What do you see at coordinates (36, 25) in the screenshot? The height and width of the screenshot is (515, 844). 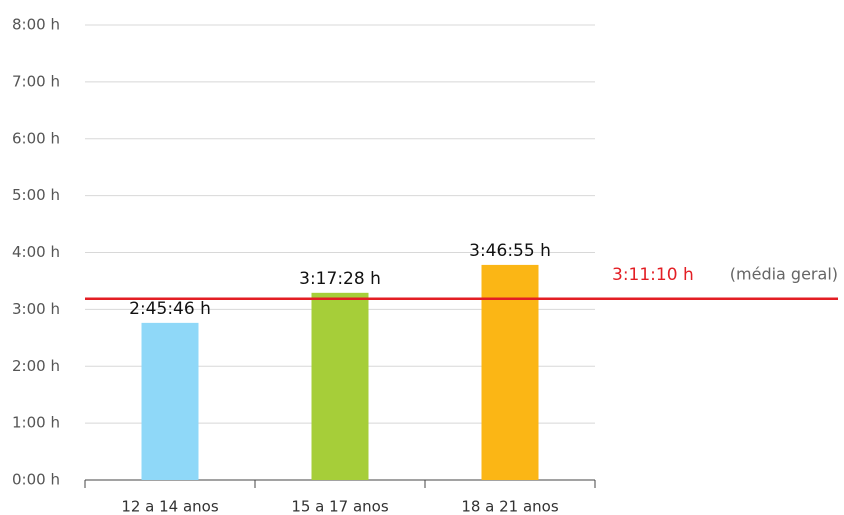 I see `y-tick-label: 8:00 h` at bounding box center [36, 25].